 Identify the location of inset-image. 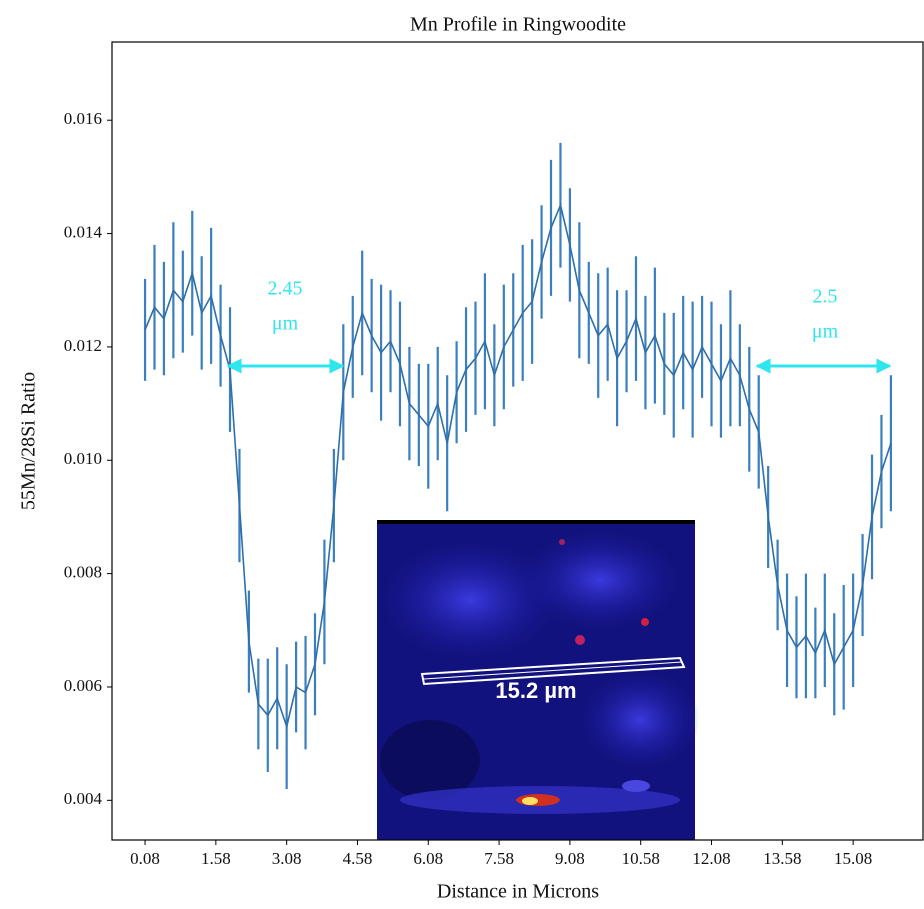
(538, 680).